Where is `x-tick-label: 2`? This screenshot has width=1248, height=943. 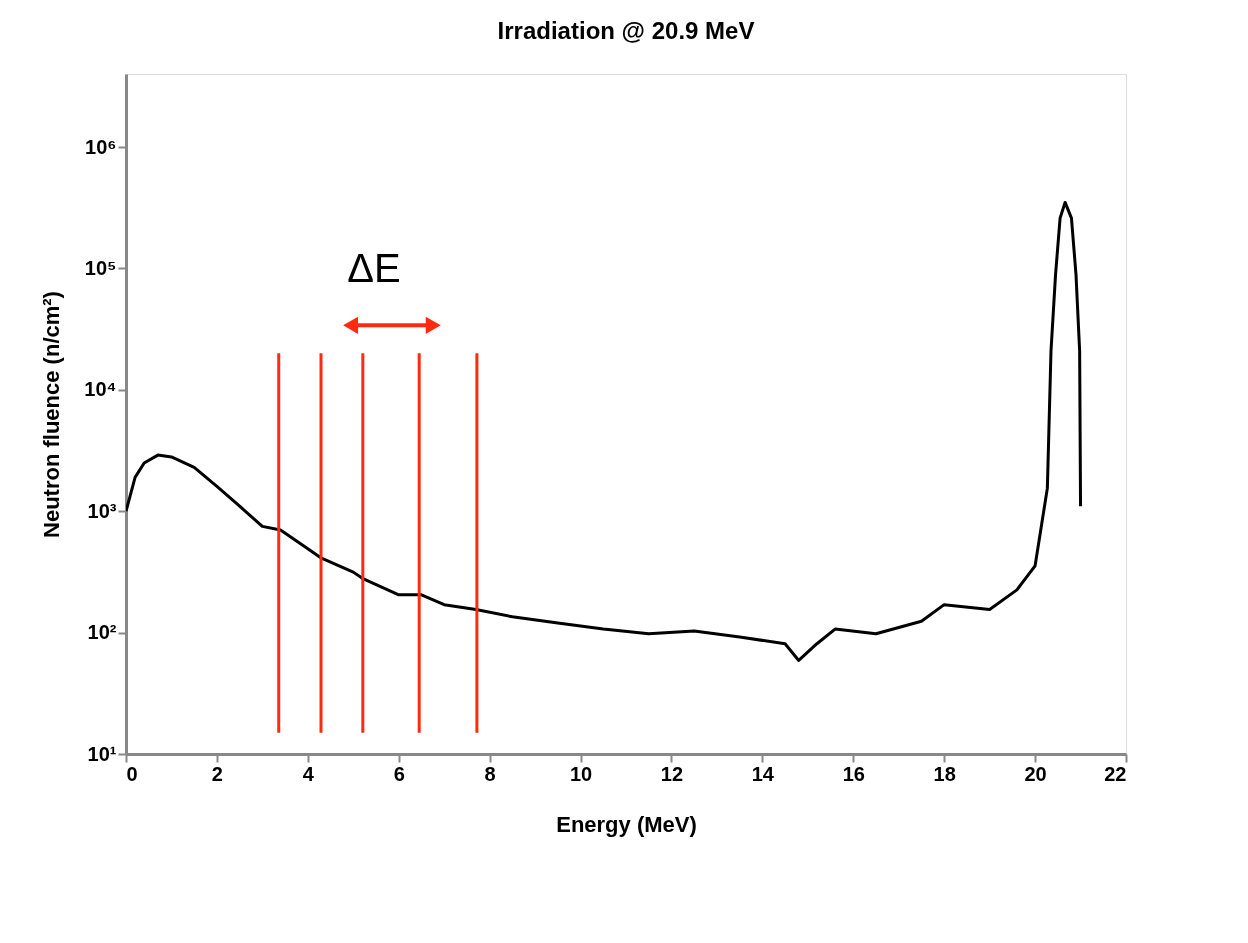
x-tick-label: 2 is located at coordinates (217, 773).